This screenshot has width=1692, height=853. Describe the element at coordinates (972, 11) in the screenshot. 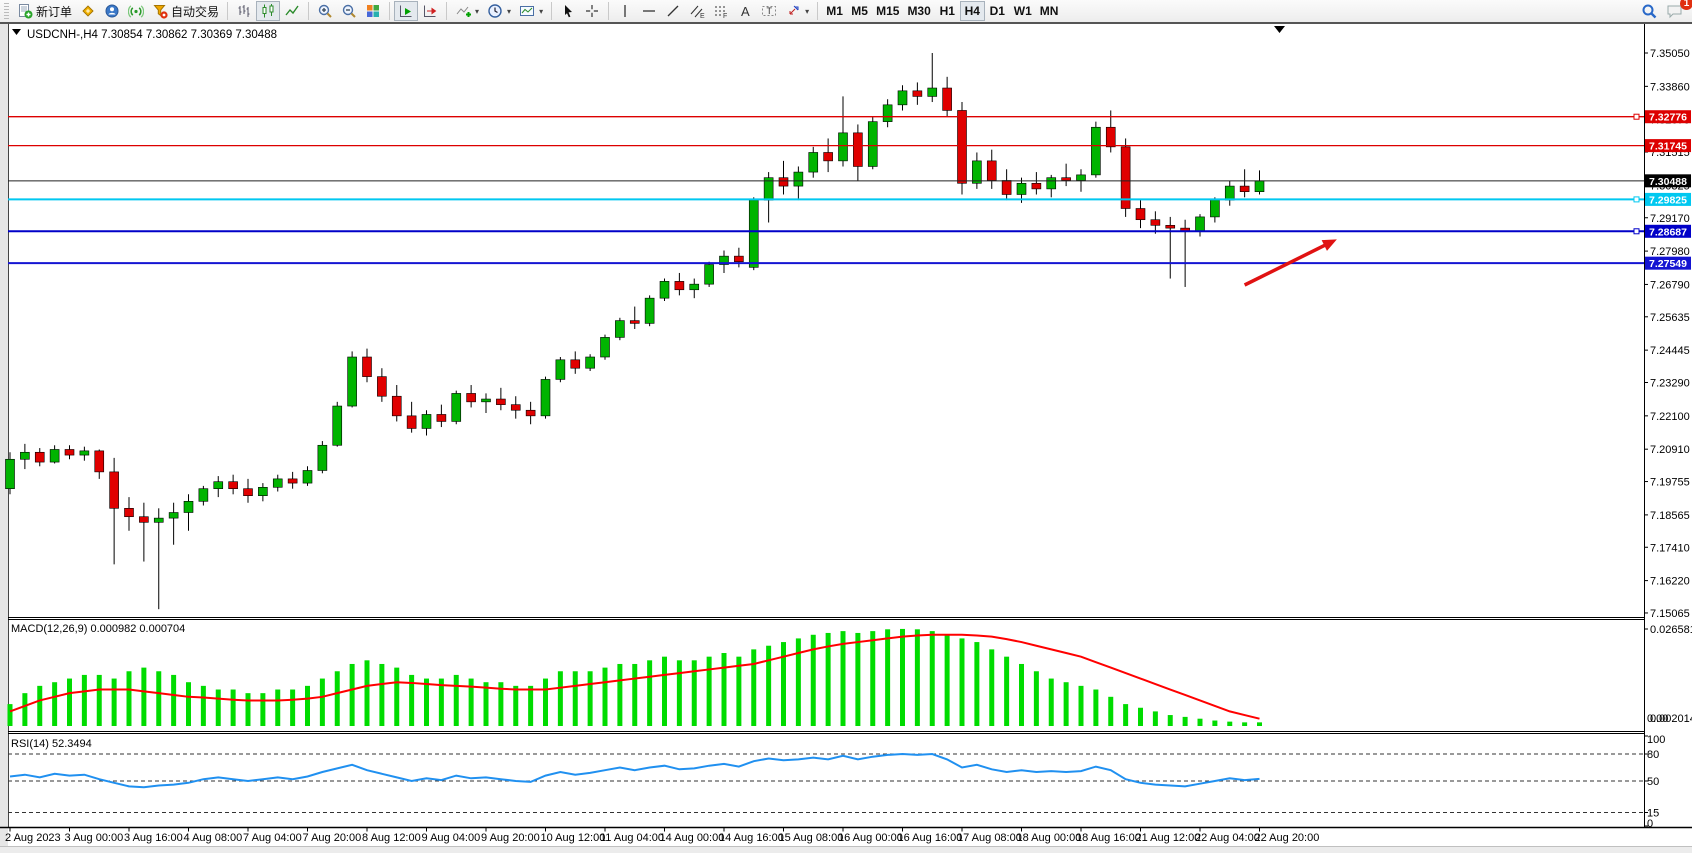

I see `timeframe-H4: H4` at that location.